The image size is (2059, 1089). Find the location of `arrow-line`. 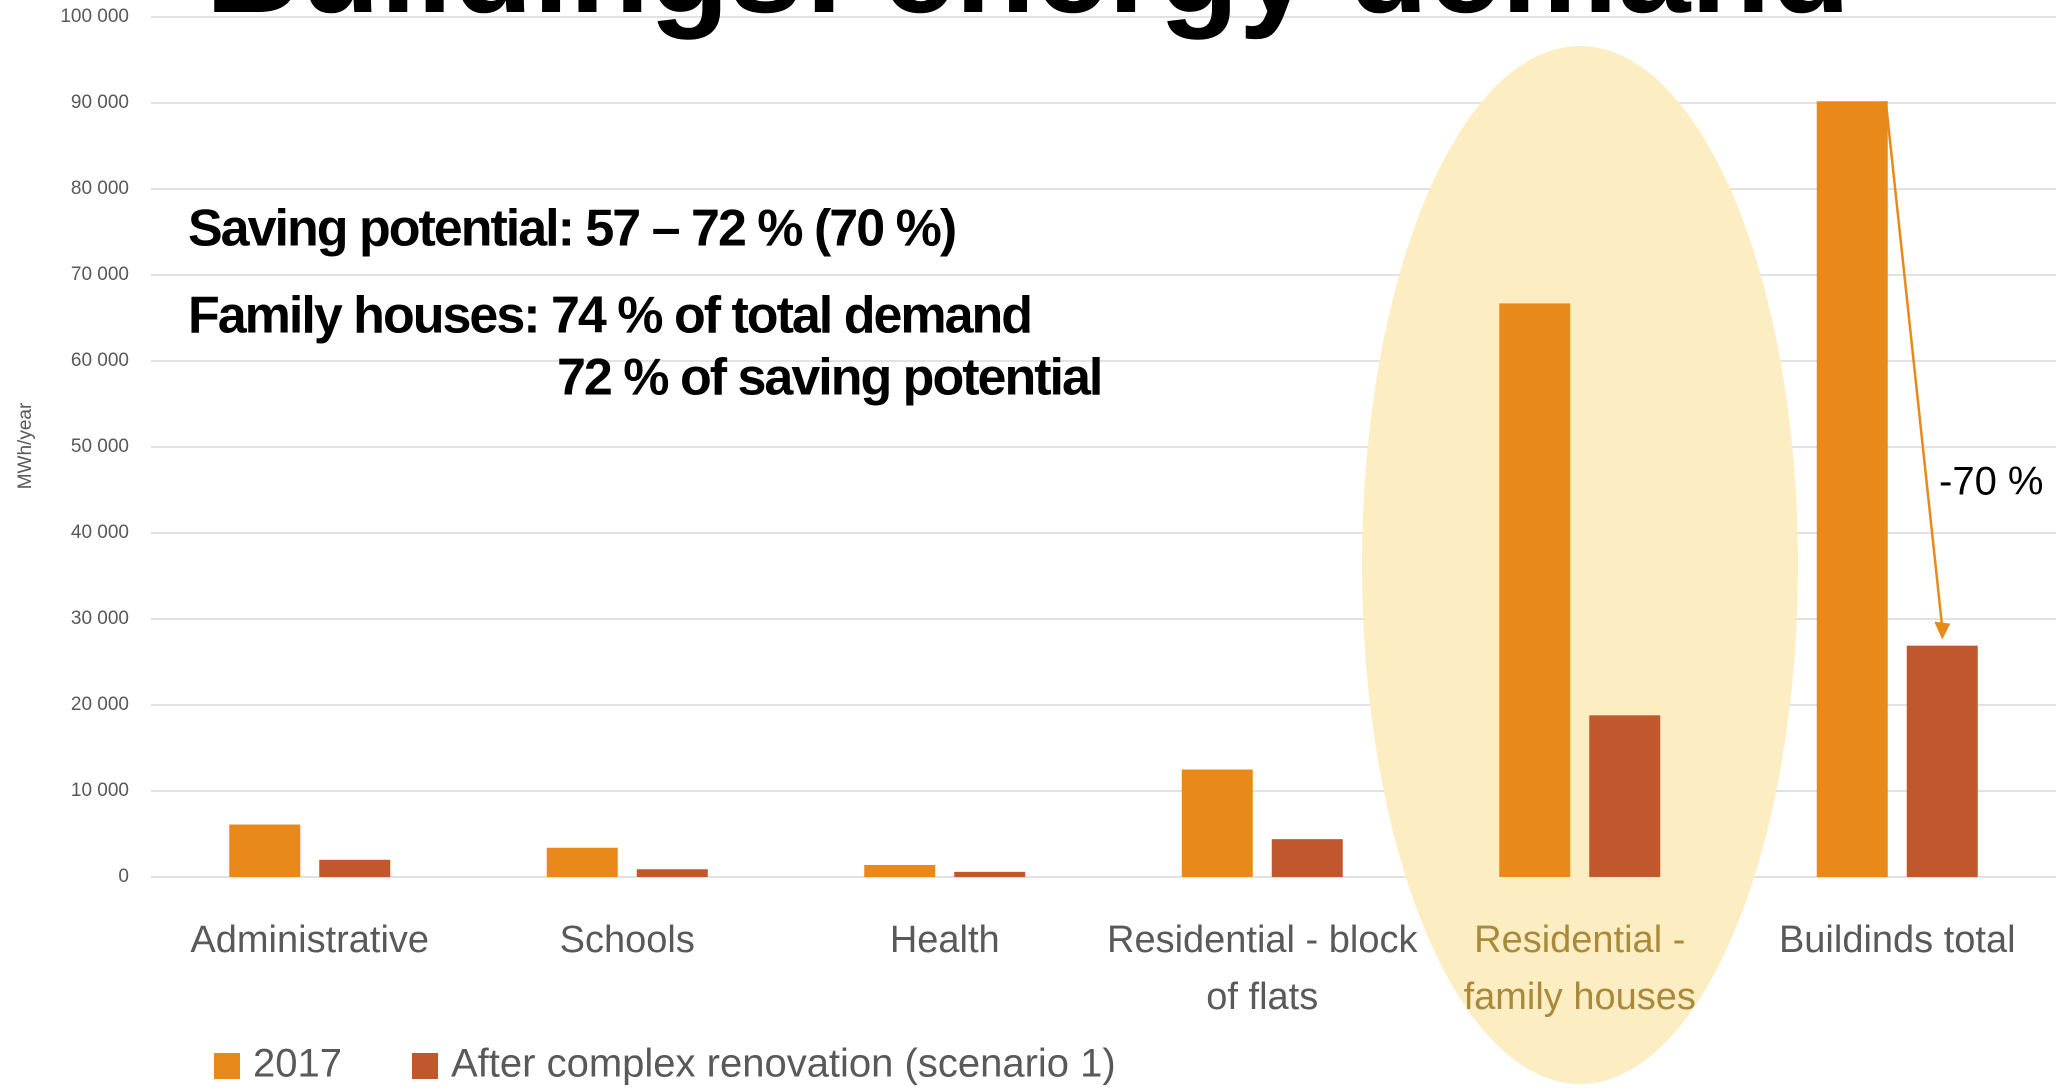

arrow-line is located at coordinates (1914, 364).